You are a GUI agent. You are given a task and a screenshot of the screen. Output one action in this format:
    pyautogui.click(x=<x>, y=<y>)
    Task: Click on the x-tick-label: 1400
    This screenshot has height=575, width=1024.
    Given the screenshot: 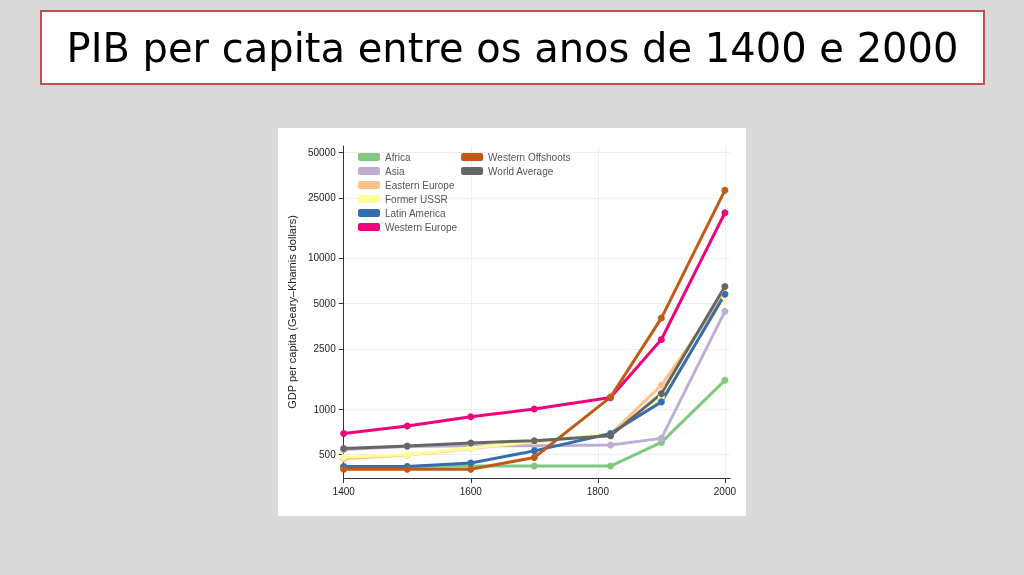 What is the action you would take?
    pyautogui.click(x=344, y=491)
    